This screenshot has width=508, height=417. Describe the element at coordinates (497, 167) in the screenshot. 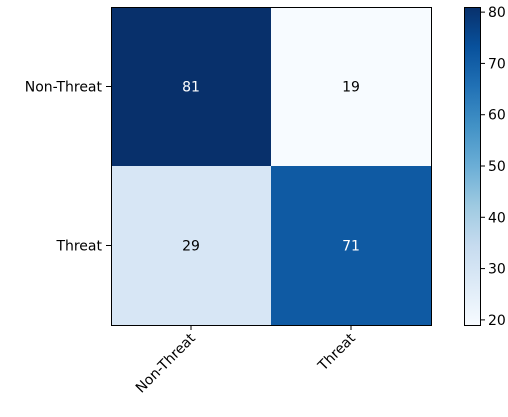

I see `colorbar-tick-label: 50` at that location.